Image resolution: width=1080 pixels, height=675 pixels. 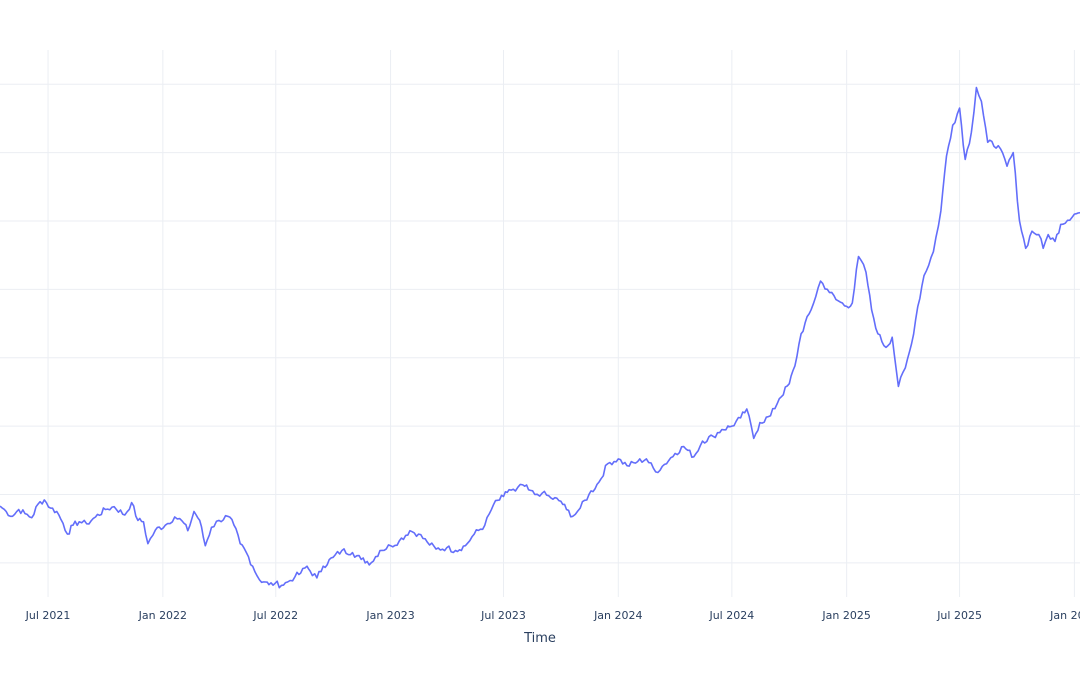 I want to click on x-tick-label: Jan 2023, so click(x=389, y=615).